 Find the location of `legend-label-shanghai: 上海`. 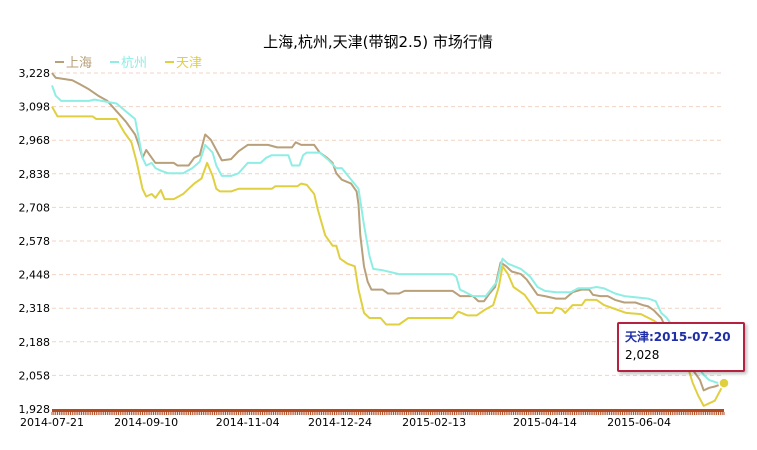

legend-label-shanghai: 上海 is located at coordinates (79, 63).